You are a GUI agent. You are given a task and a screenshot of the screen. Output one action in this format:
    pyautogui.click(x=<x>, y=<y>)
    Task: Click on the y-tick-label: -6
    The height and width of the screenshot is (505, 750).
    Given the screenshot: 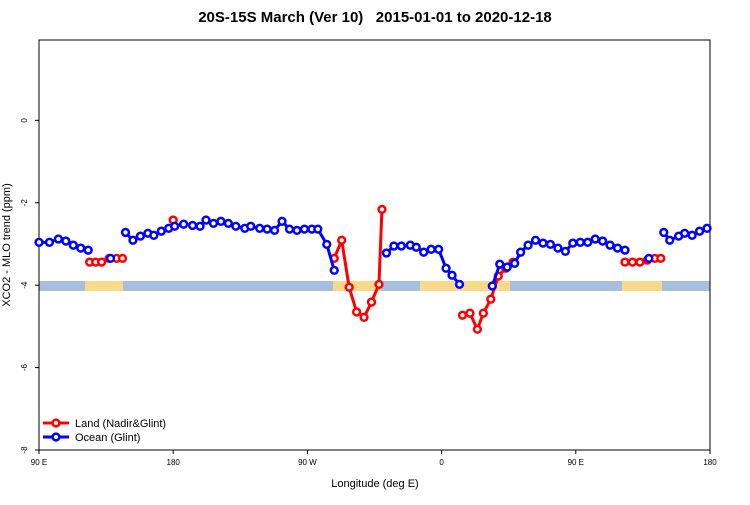 What is the action you would take?
    pyautogui.click(x=24, y=367)
    